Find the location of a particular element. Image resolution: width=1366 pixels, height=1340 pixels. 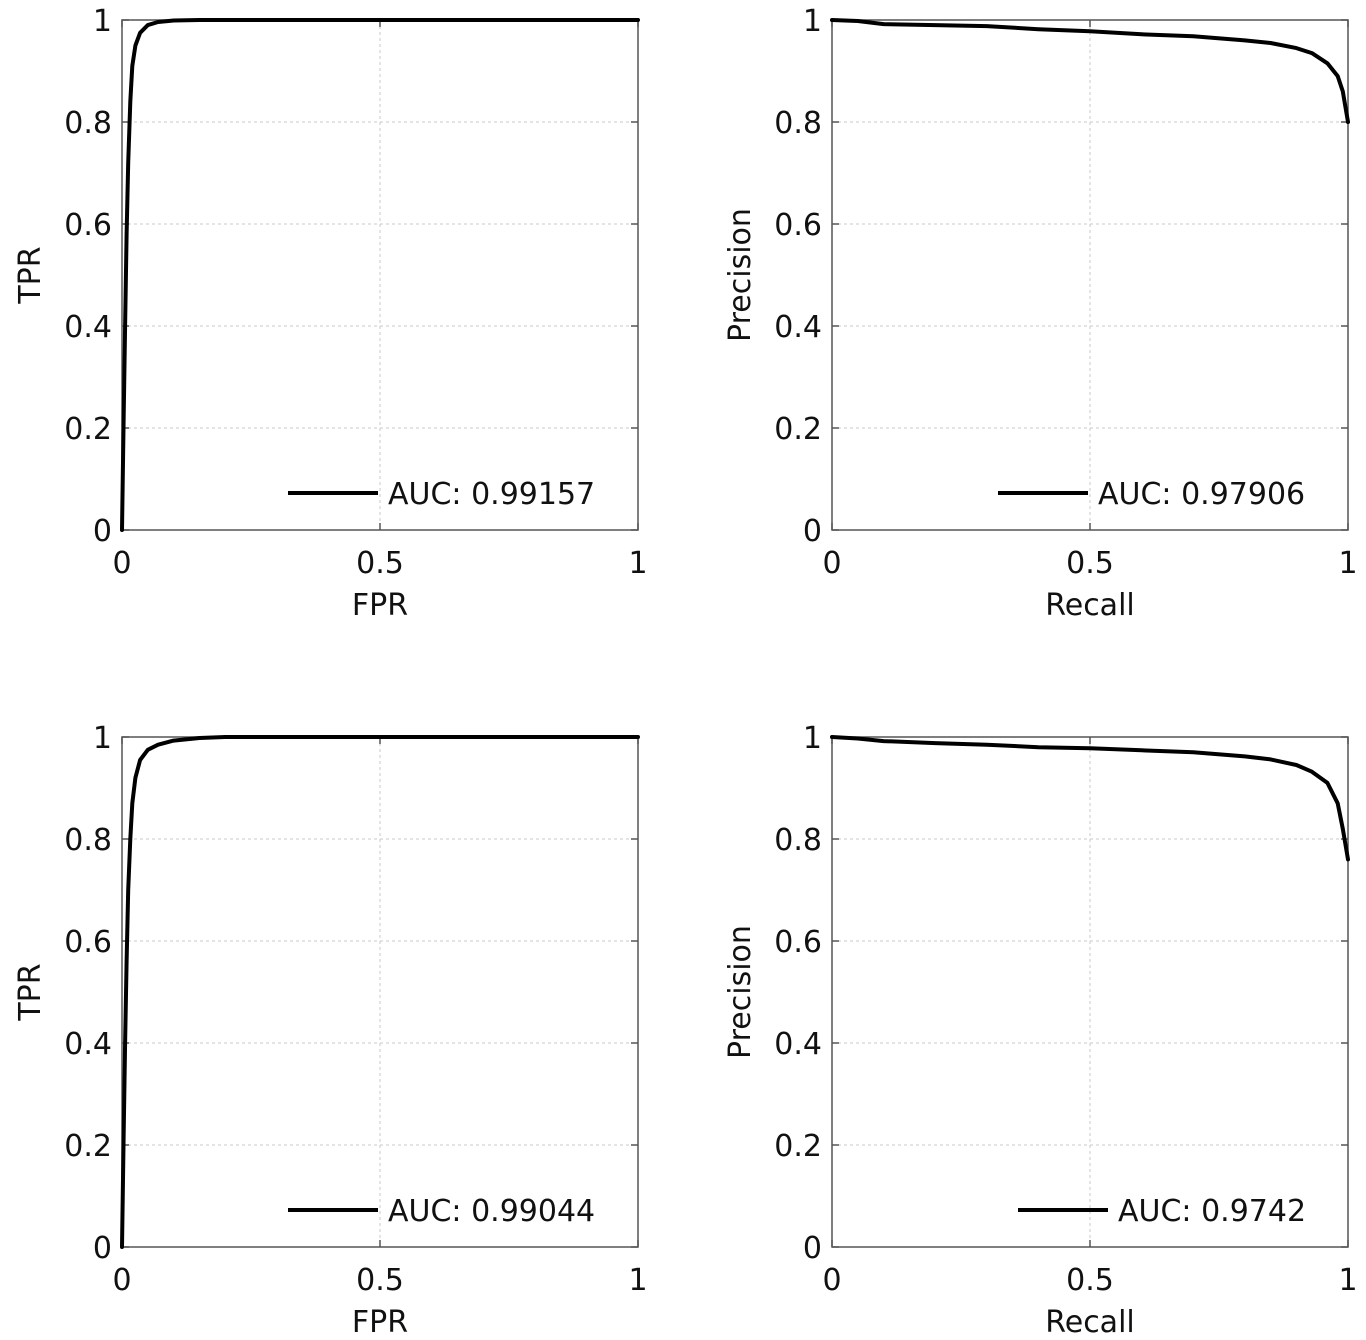

legend-label: AUC: 0.9742 is located at coordinates (1212, 1211).